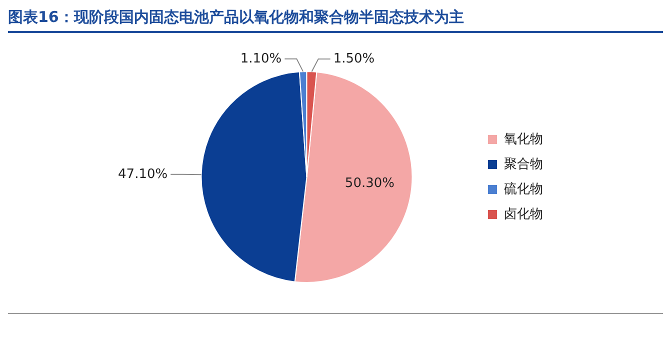 This screenshot has height=344, width=671. I want to click on data-label: 1.10%, so click(261, 58).